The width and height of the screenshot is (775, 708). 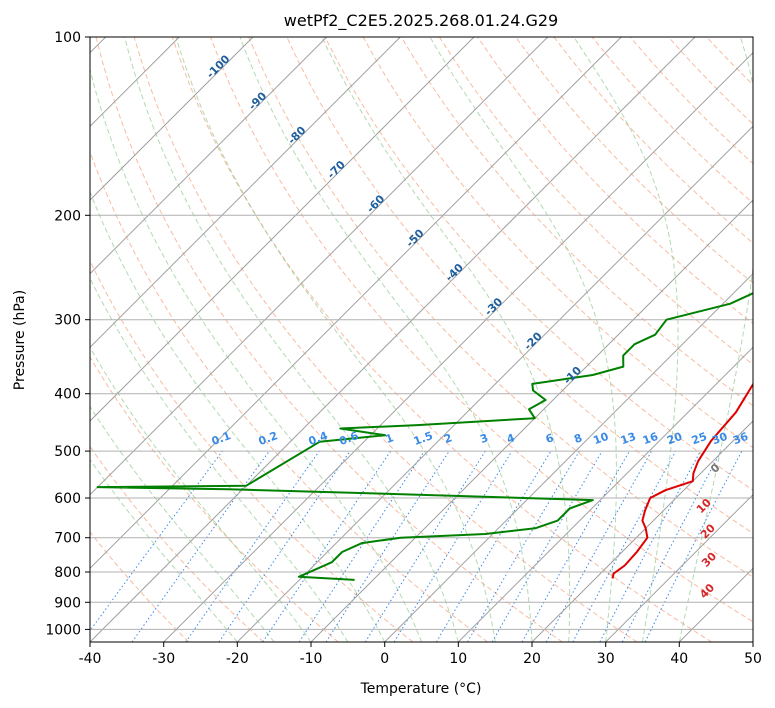 What do you see at coordinates (311, 659) in the screenshot?
I see `x-tick-label: -10` at bounding box center [311, 659].